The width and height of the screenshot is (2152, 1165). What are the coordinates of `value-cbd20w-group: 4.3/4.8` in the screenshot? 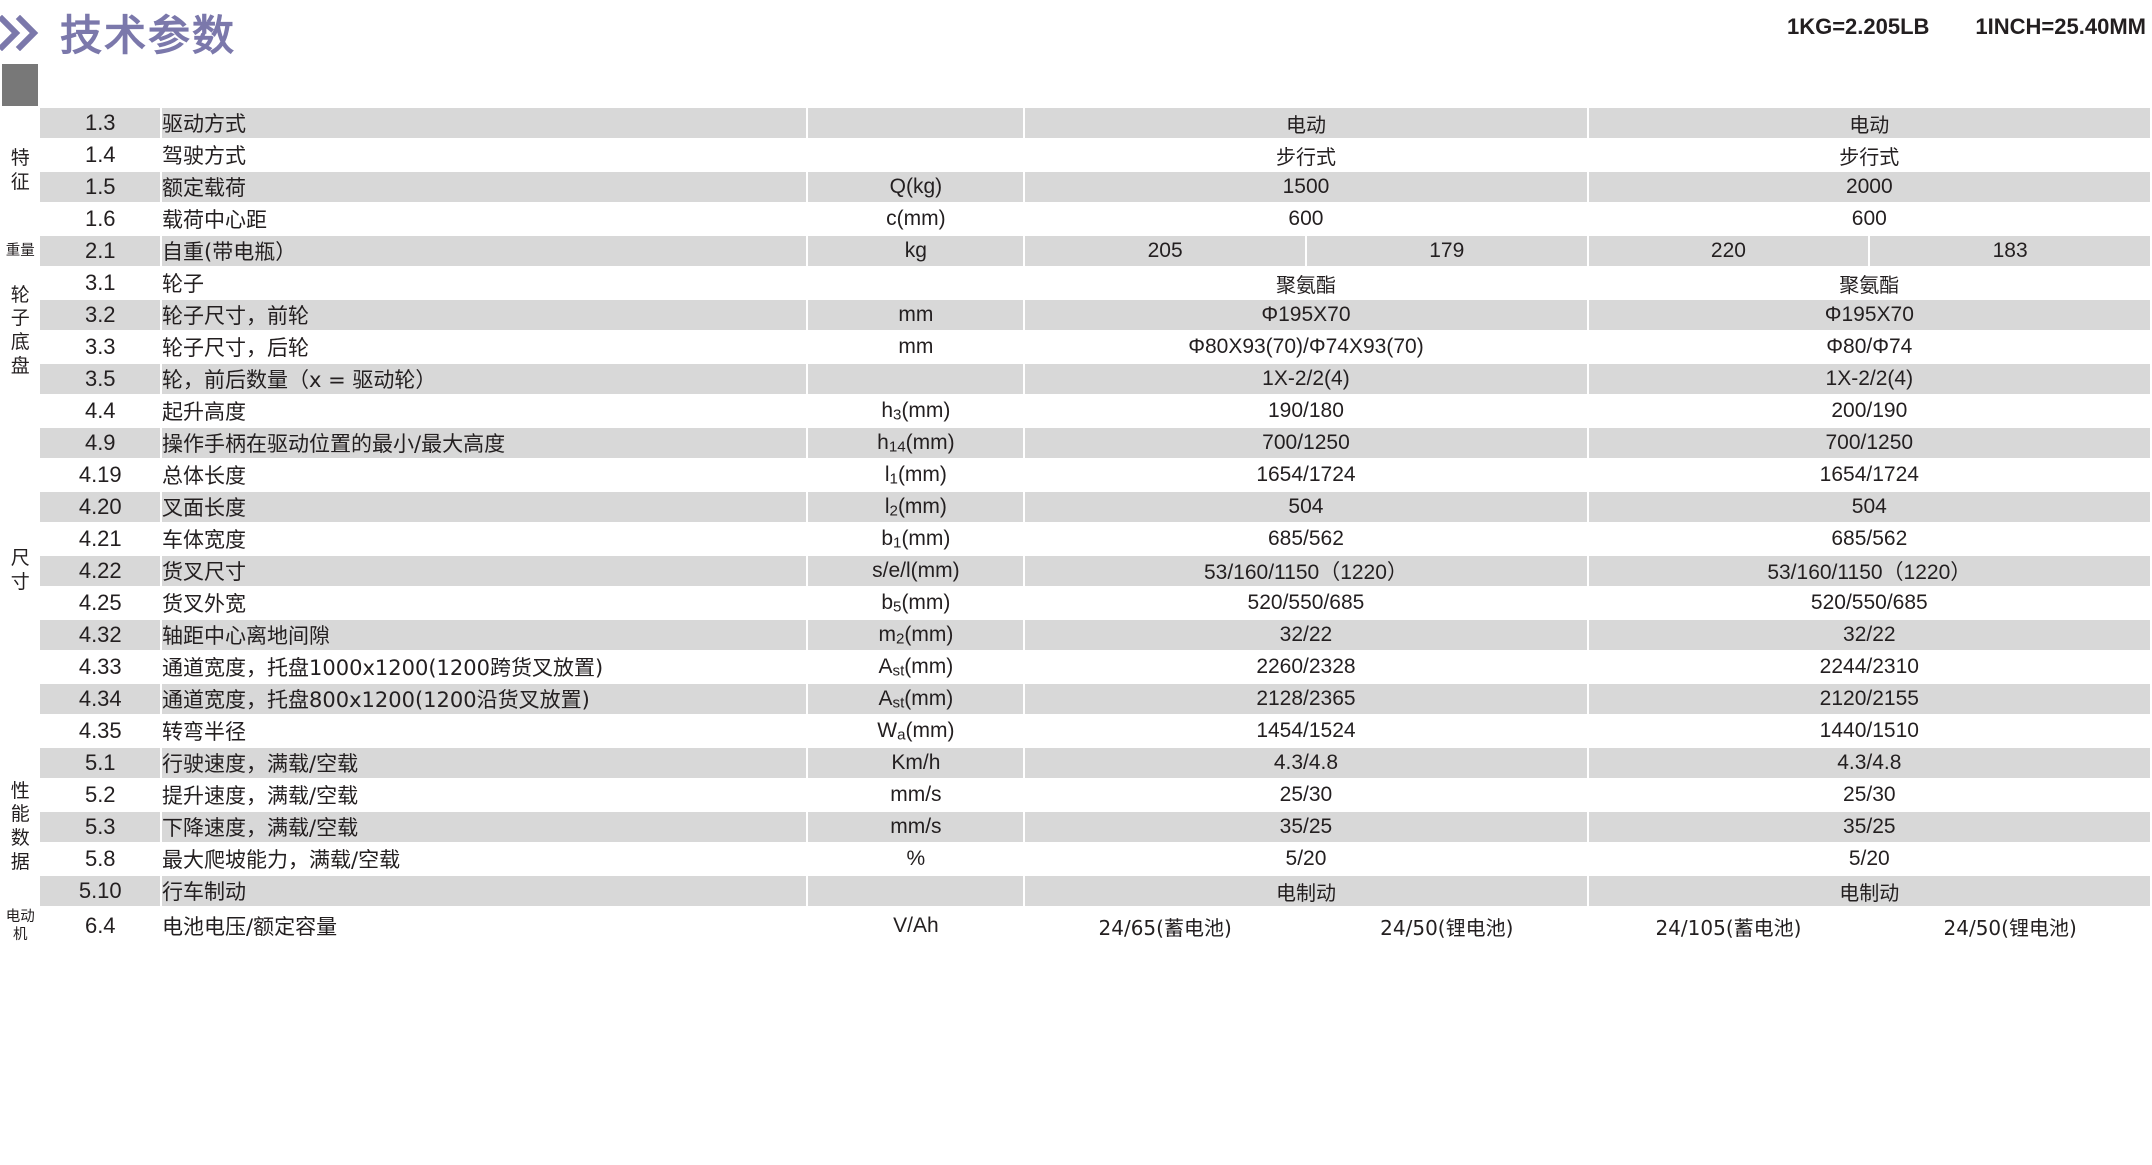 It's located at (1869, 763).